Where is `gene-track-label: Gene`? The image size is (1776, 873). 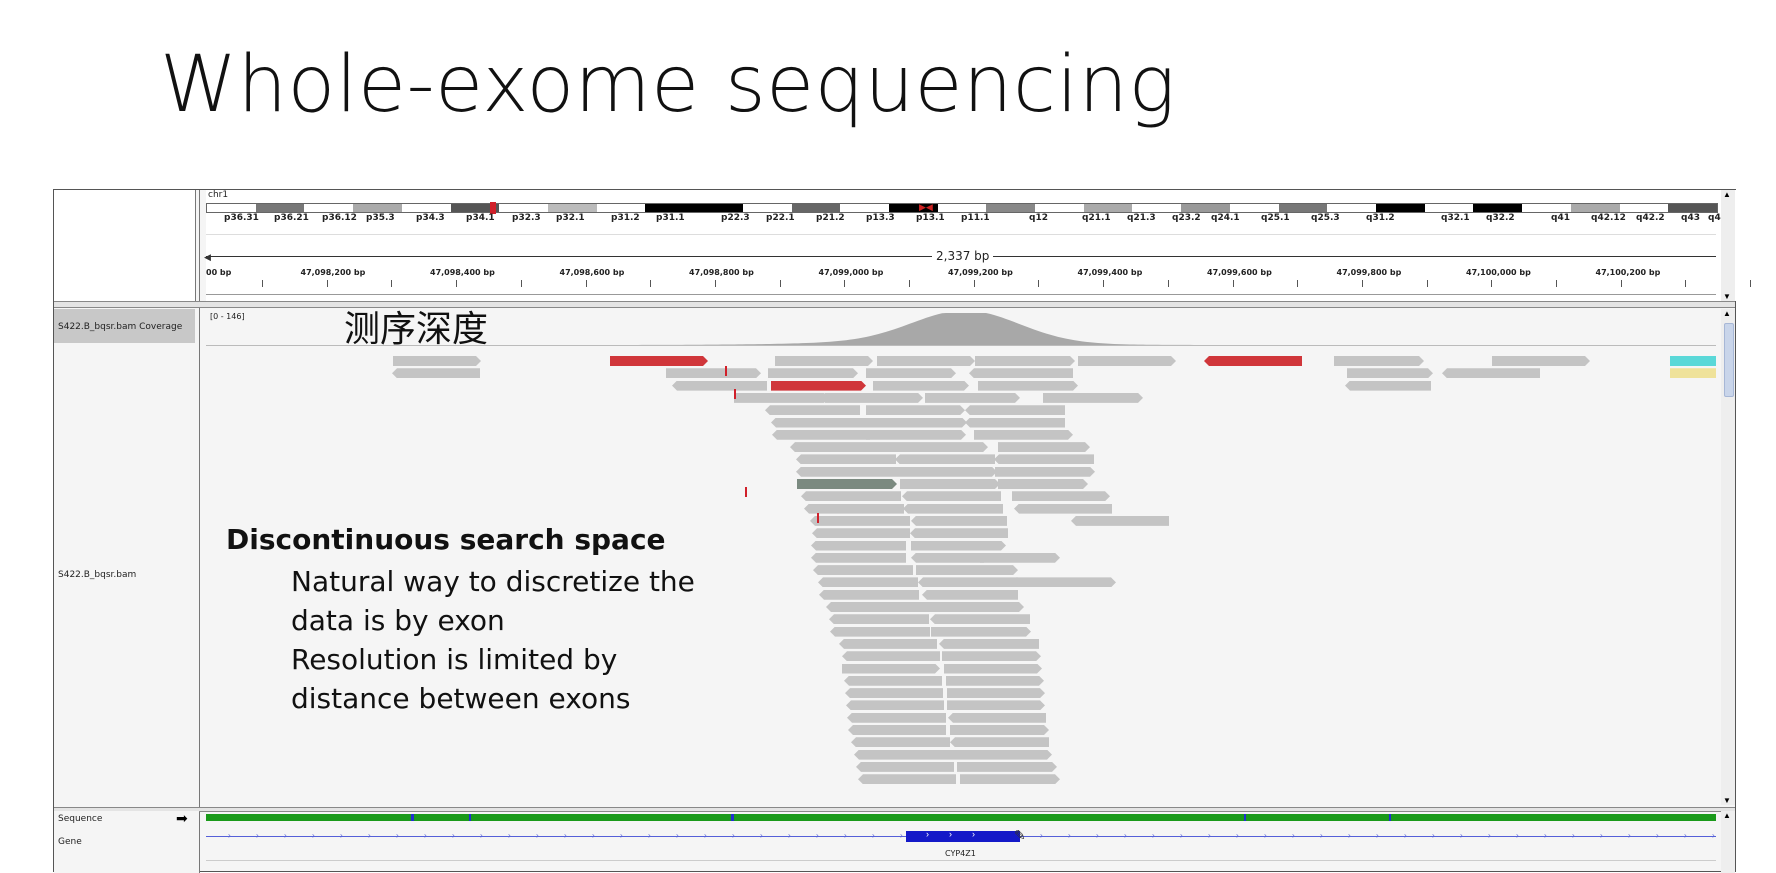
gene-track-label: Gene is located at coordinates (70, 842).